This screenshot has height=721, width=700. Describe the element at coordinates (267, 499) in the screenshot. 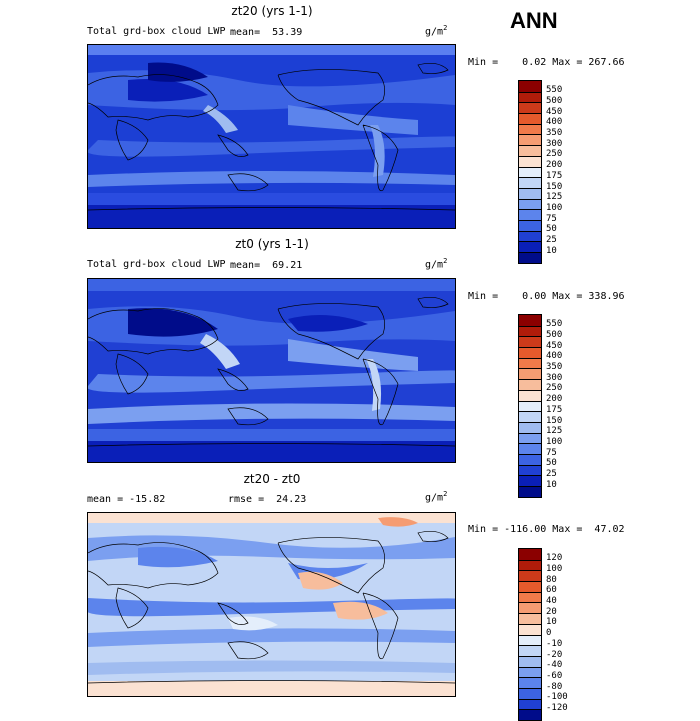

I see `panel3-rmse: rmse = 24.23` at that location.